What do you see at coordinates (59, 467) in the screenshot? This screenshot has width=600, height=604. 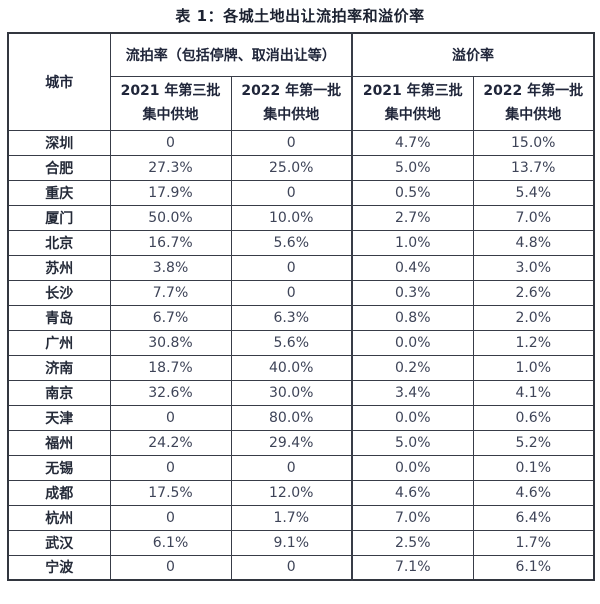 I see `city-cell: 无锡` at bounding box center [59, 467].